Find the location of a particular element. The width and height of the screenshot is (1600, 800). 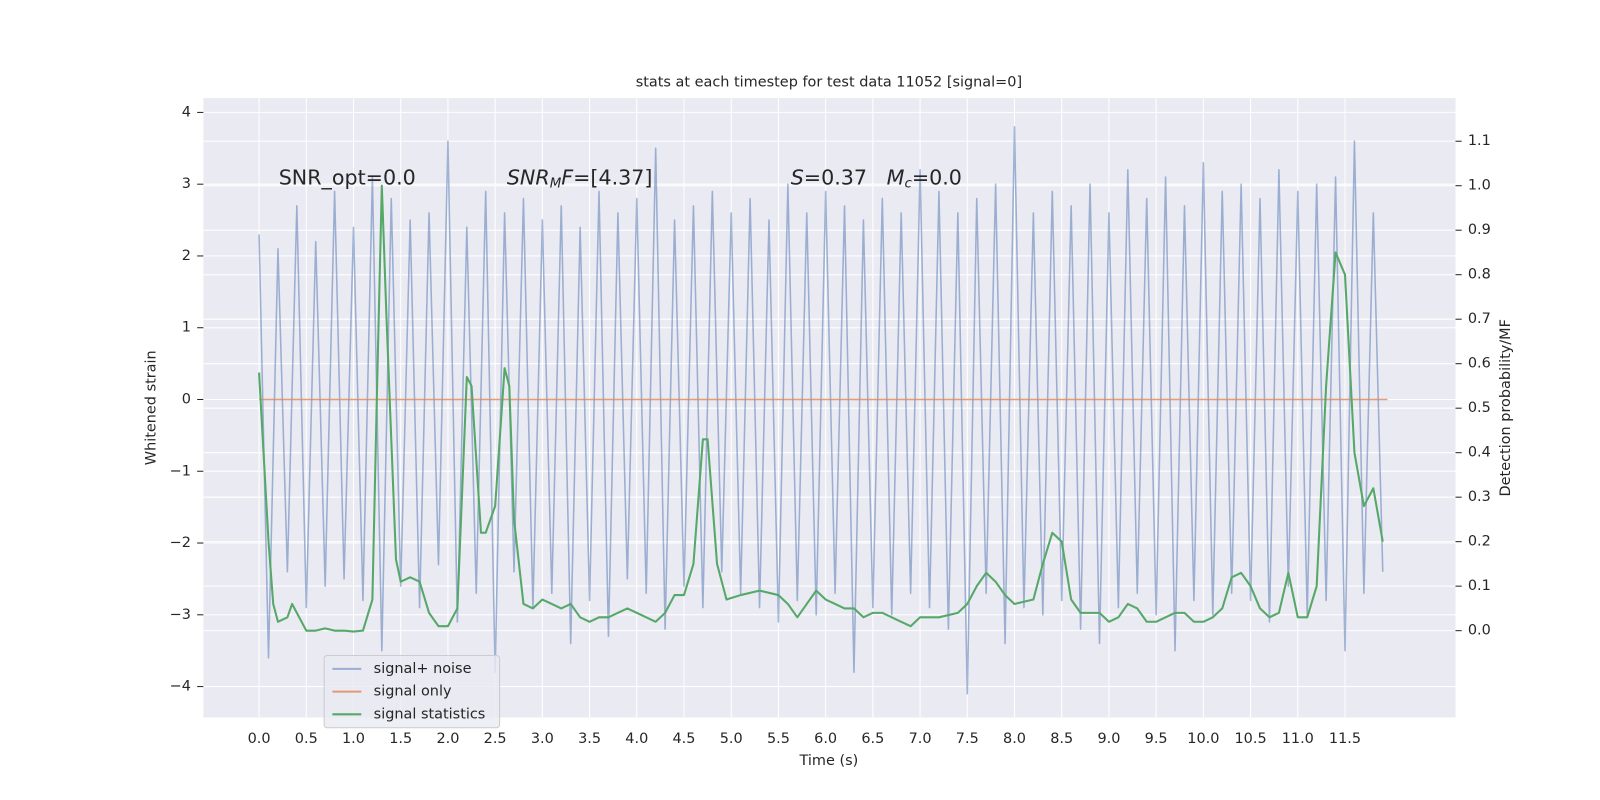

legend-label: signal+ noise is located at coordinates (423, 669).